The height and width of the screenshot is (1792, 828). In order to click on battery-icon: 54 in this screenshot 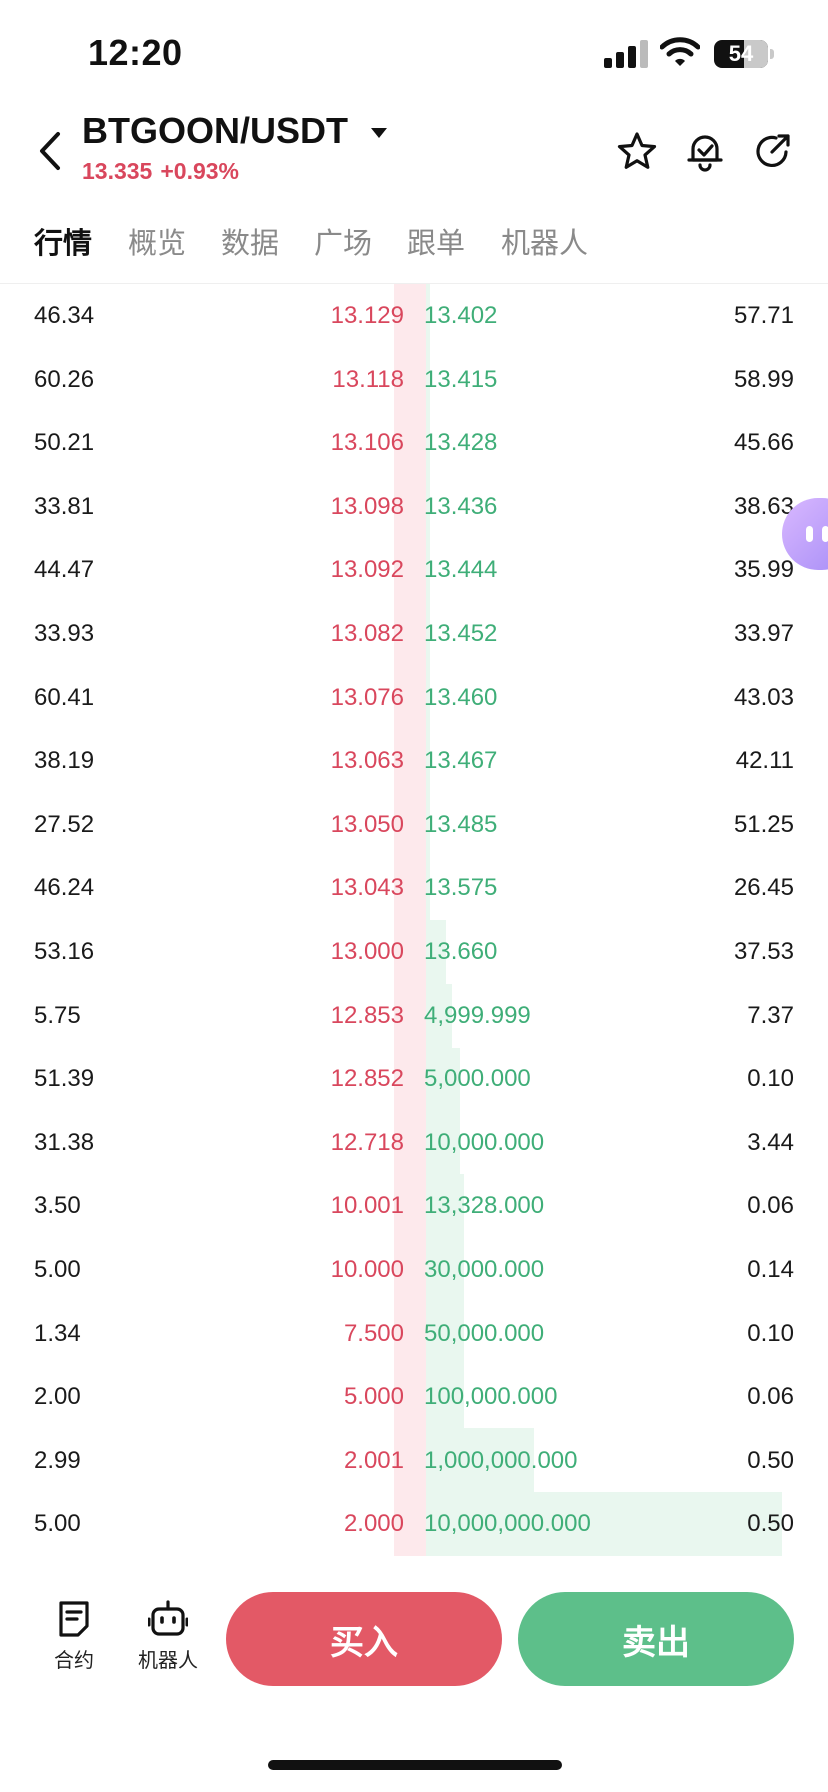, I will do `click(741, 54)`.